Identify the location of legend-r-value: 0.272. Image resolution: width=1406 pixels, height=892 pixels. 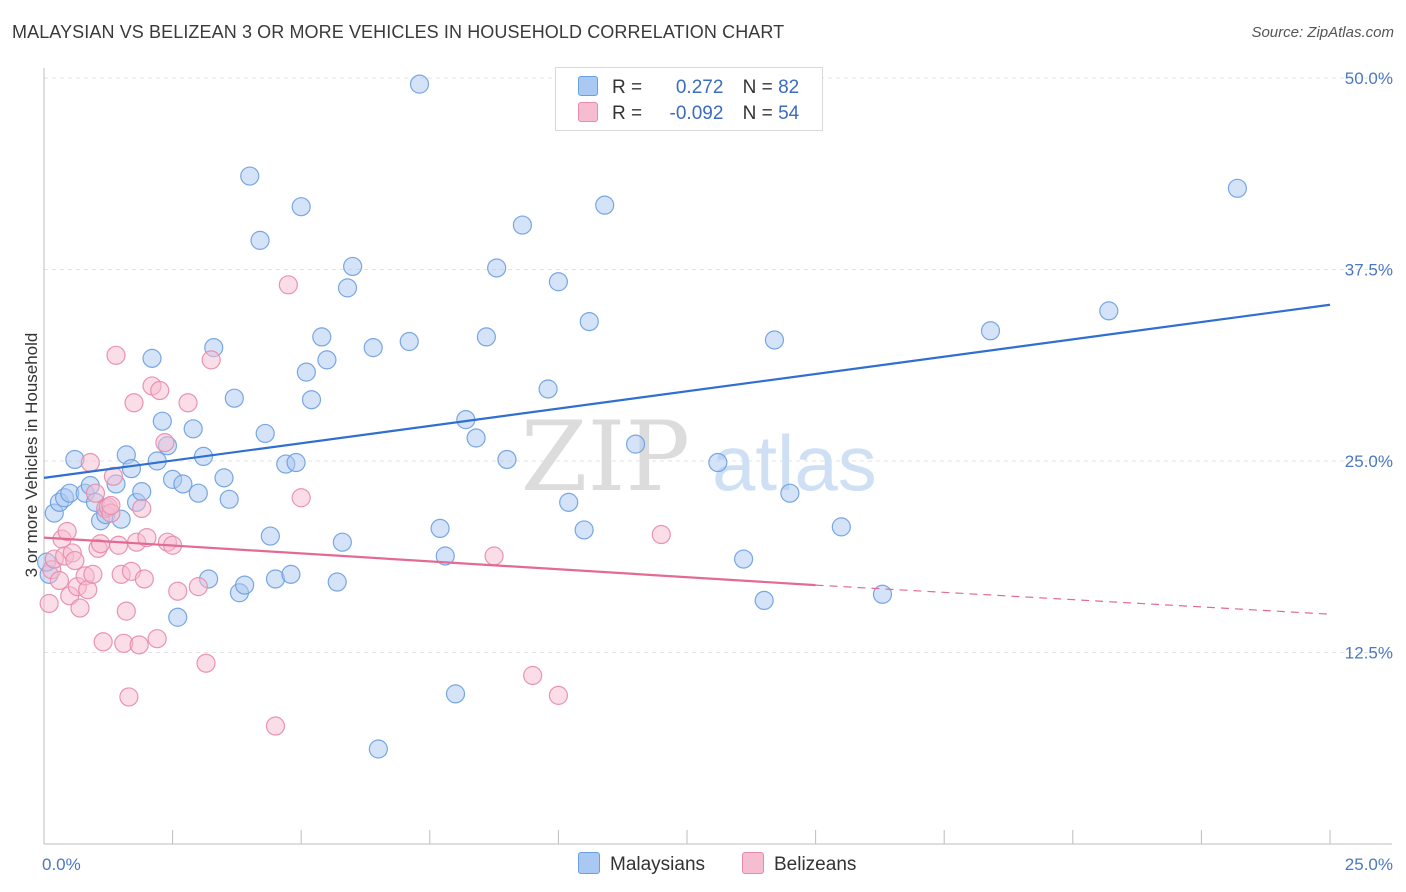
(699, 87).